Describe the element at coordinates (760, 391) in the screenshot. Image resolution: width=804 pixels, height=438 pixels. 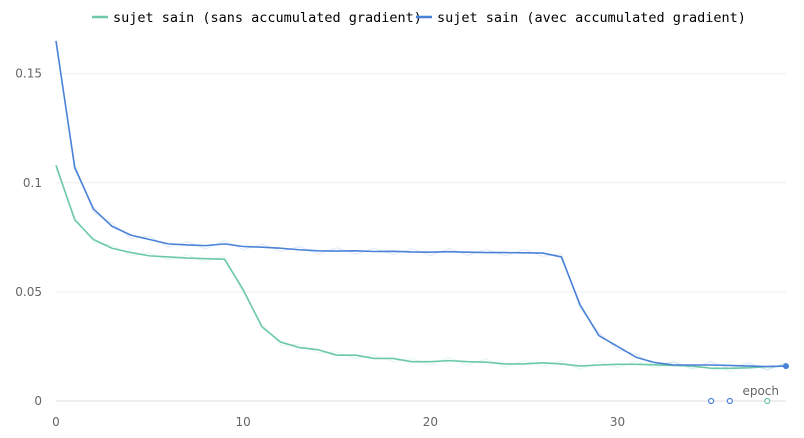
I see `x-axis-title: epoch` at that location.